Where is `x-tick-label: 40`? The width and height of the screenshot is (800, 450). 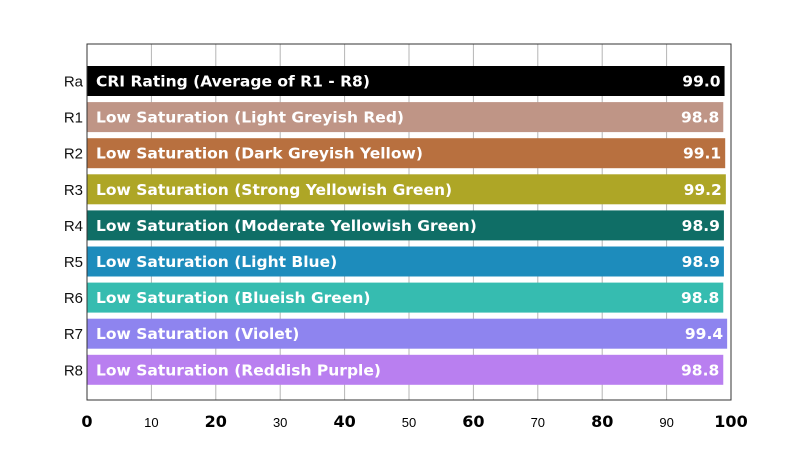 x-tick-label: 40 is located at coordinates (344, 421).